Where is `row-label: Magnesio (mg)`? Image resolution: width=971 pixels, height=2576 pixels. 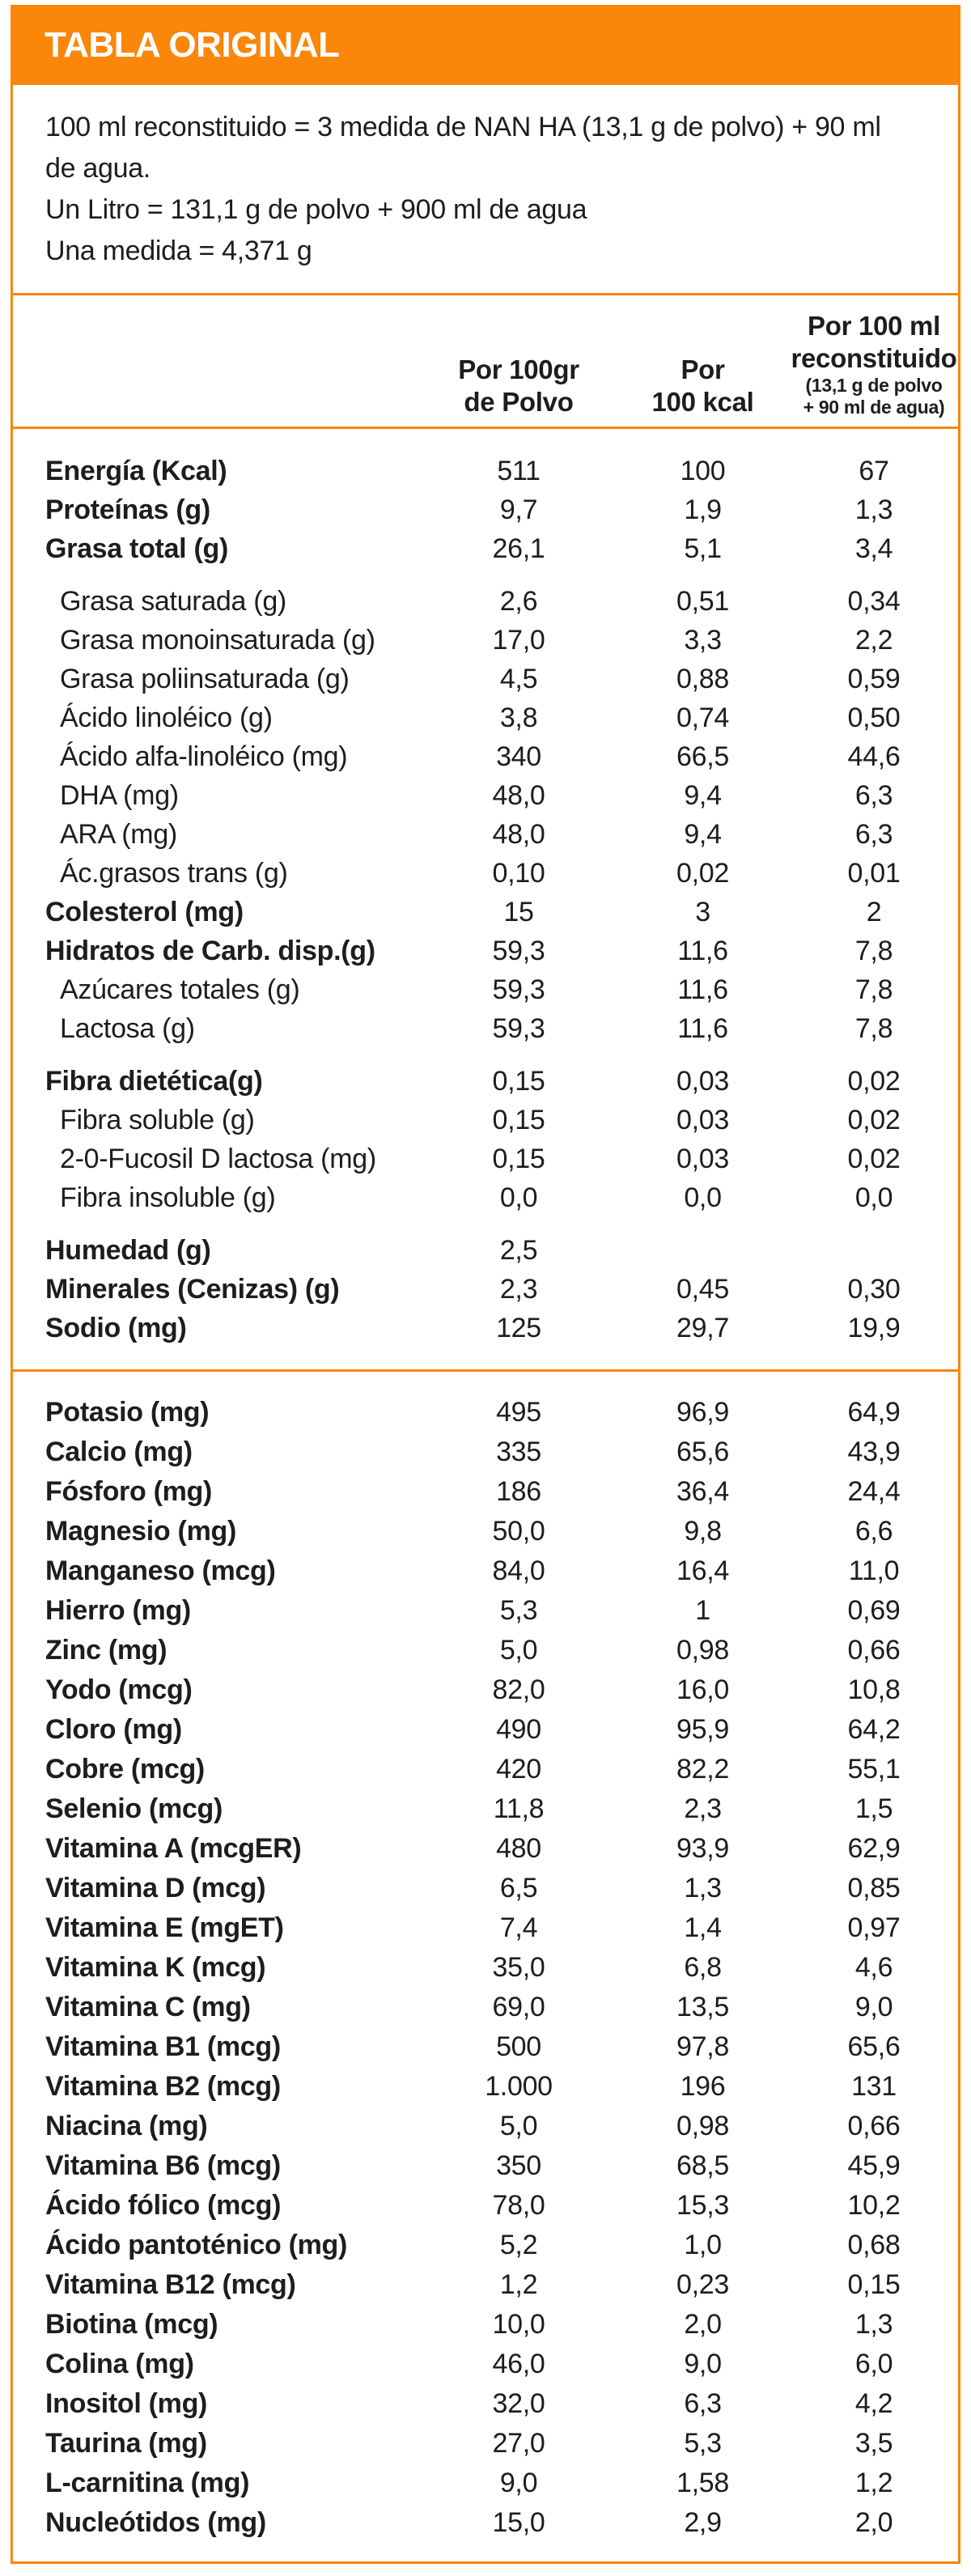 row-label: Magnesio (mg) is located at coordinates (140, 1531).